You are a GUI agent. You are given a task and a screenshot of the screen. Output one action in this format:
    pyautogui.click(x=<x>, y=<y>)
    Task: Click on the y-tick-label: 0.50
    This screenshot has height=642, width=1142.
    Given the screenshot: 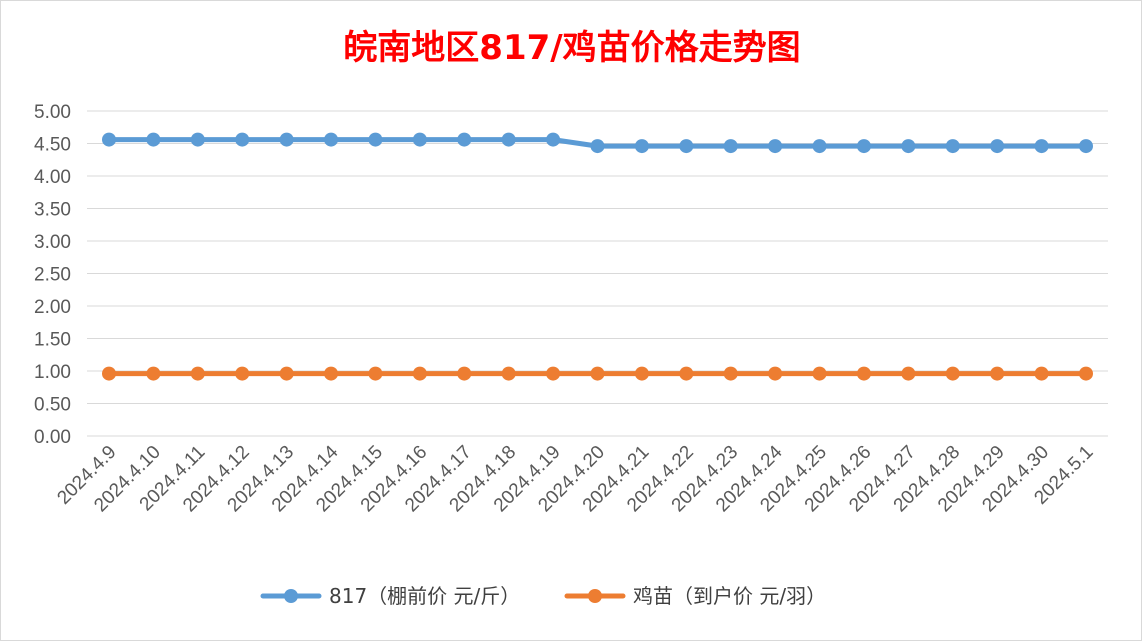 What is the action you would take?
    pyautogui.click(x=52, y=405)
    